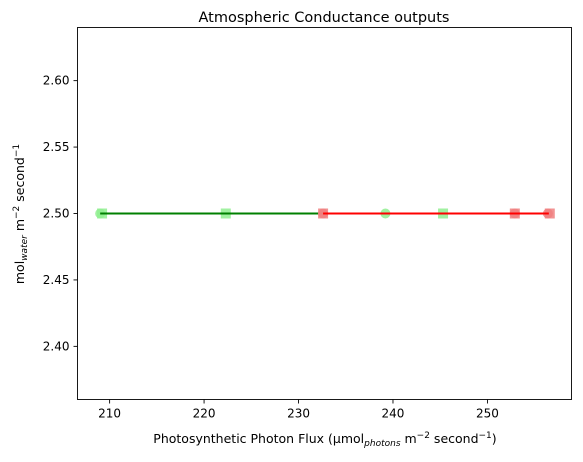 Image resolution: width=583 pixels, height=462 pixels. What do you see at coordinates (298, 414) in the screenshot?
I see `x-tick-label: 230` at bounding box center [298, 414].